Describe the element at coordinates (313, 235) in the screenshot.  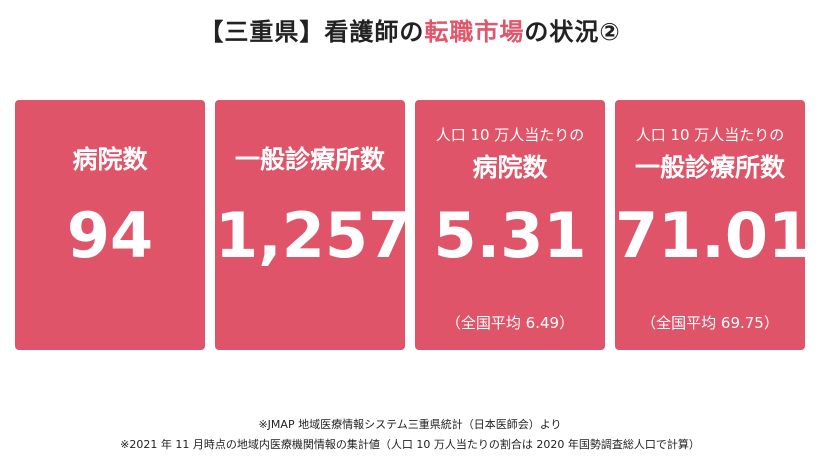
I see `card-value: 1,257` at that location.